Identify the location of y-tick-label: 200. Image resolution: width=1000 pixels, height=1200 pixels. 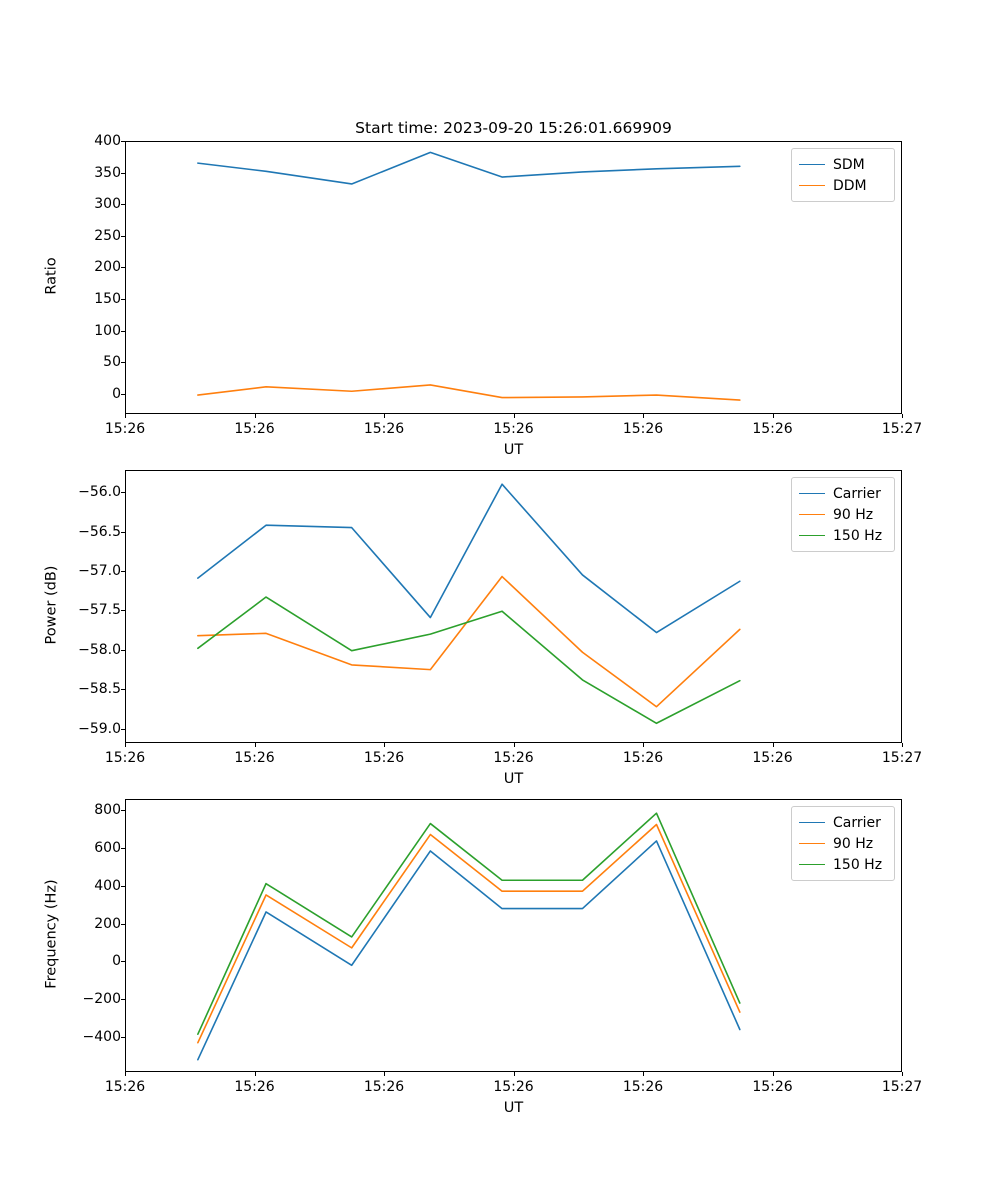
(107, 267).